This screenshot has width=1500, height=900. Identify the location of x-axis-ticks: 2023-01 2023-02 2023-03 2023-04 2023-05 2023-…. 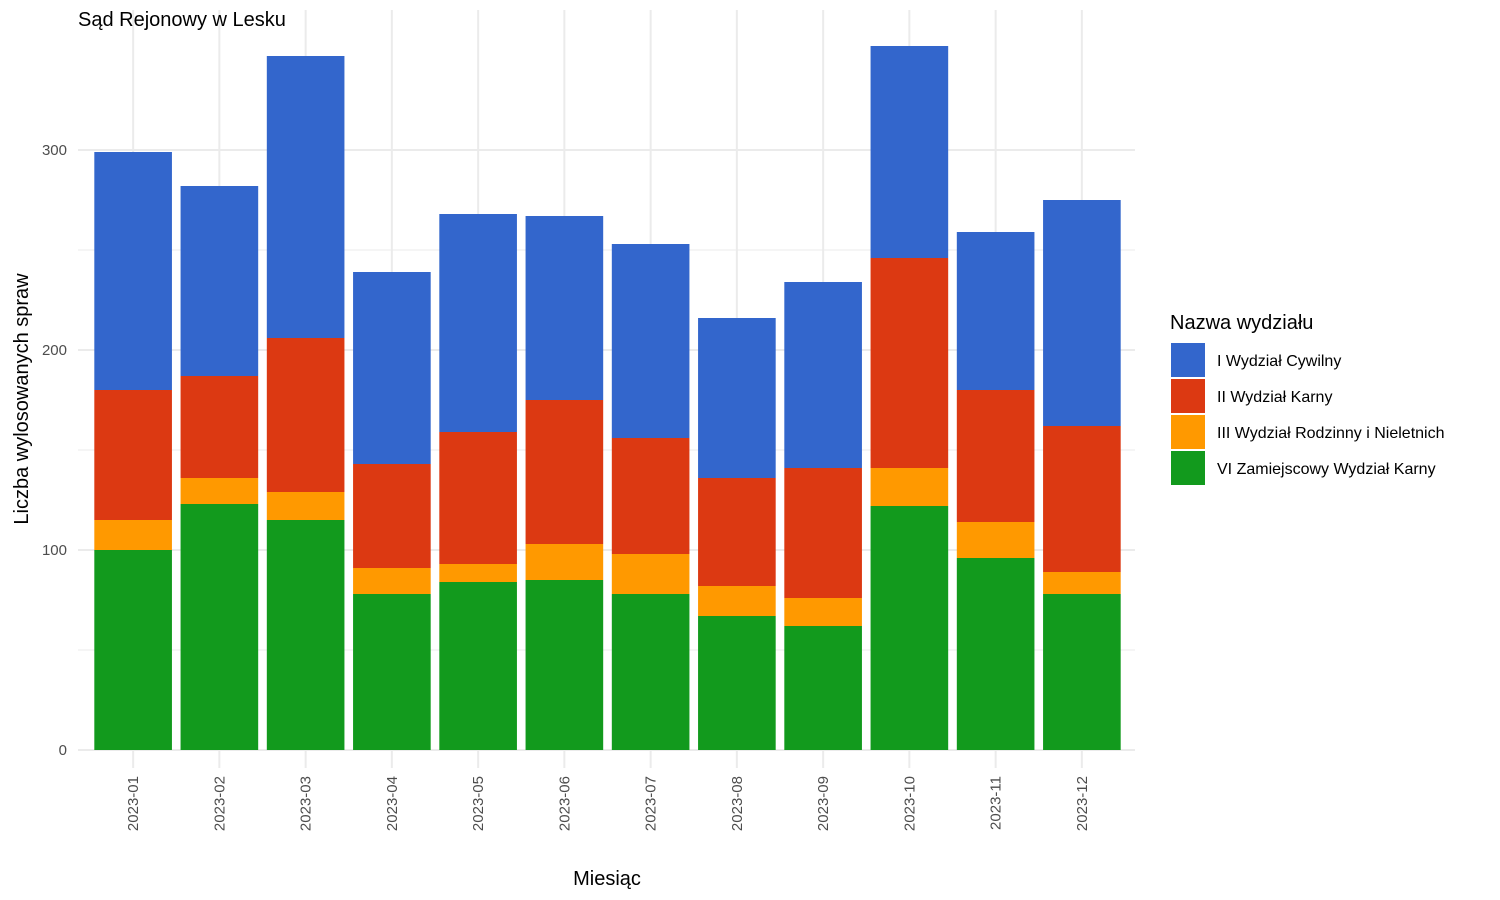
(608, 803).